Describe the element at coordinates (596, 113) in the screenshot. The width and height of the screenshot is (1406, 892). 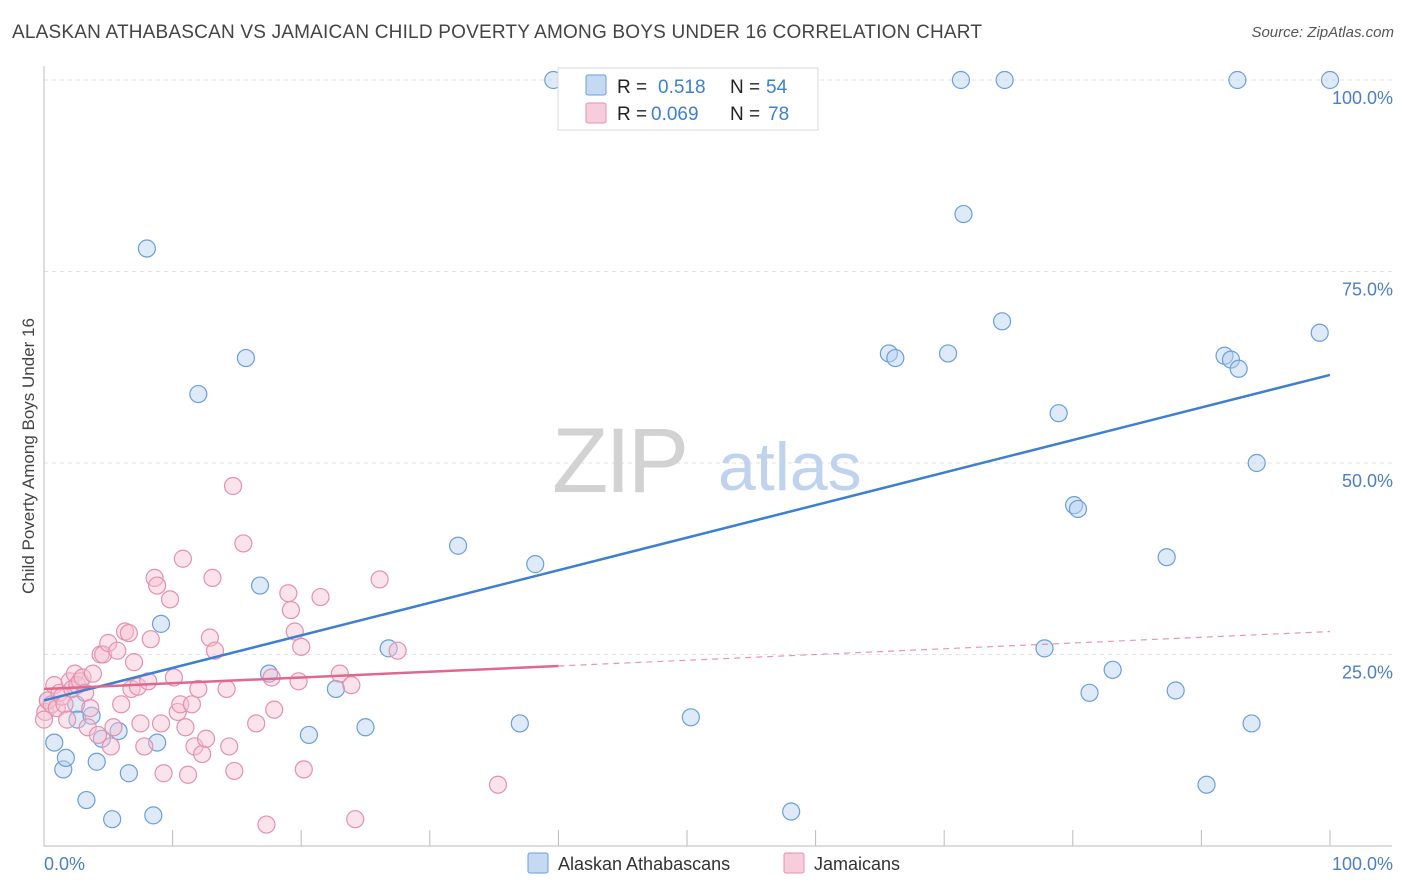
I see `stats-swatch-jamaicans` at that location.